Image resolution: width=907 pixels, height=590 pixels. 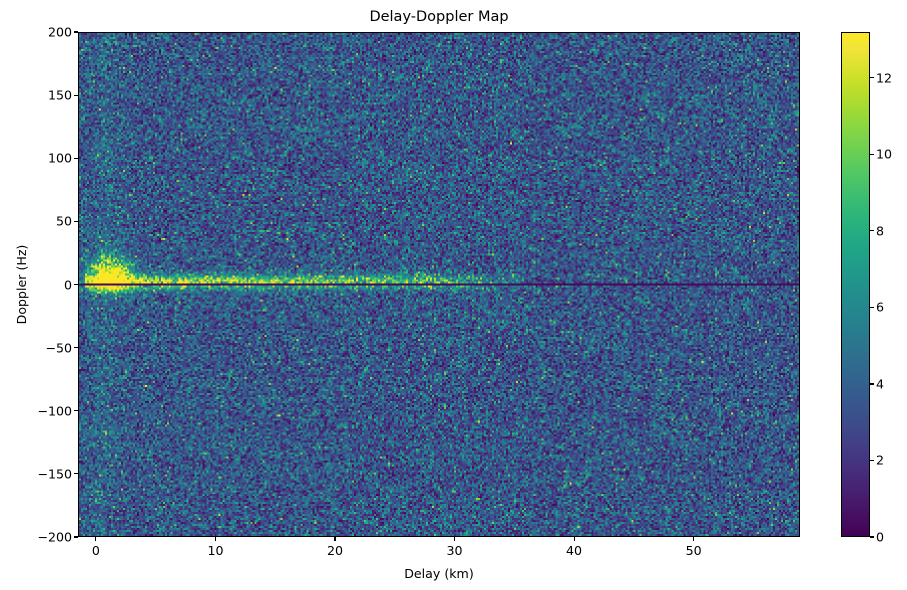 What do you see at coordinates (59, 32) in the screenshot?
I see `y-tick-label: 200` at bounding box center [59, 32].